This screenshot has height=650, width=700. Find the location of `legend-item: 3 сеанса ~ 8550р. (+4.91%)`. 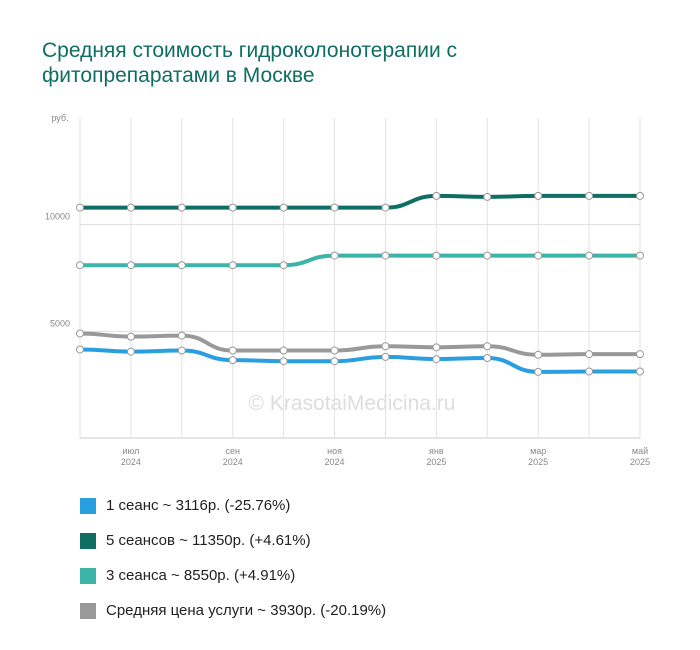

legend-item: 3 сеанса ~ 8550р. (+4.91%) is located at coordinates (233, 575).